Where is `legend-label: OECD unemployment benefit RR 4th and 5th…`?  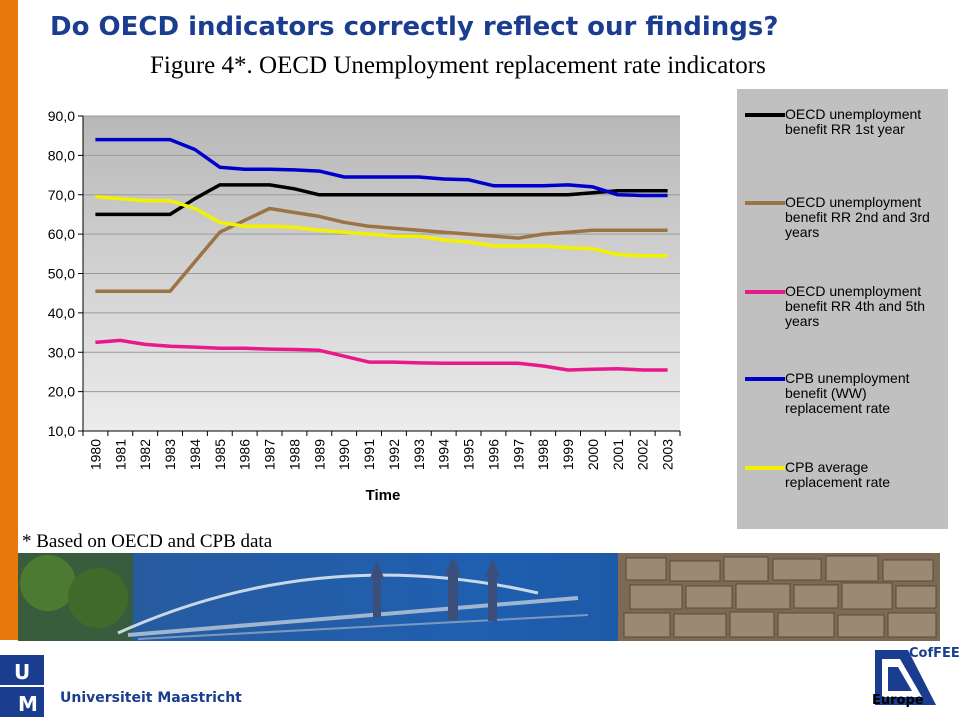
legend-label: OECD unemployment benefit RR 4th and 5th… is located at coordinates (855, 306).